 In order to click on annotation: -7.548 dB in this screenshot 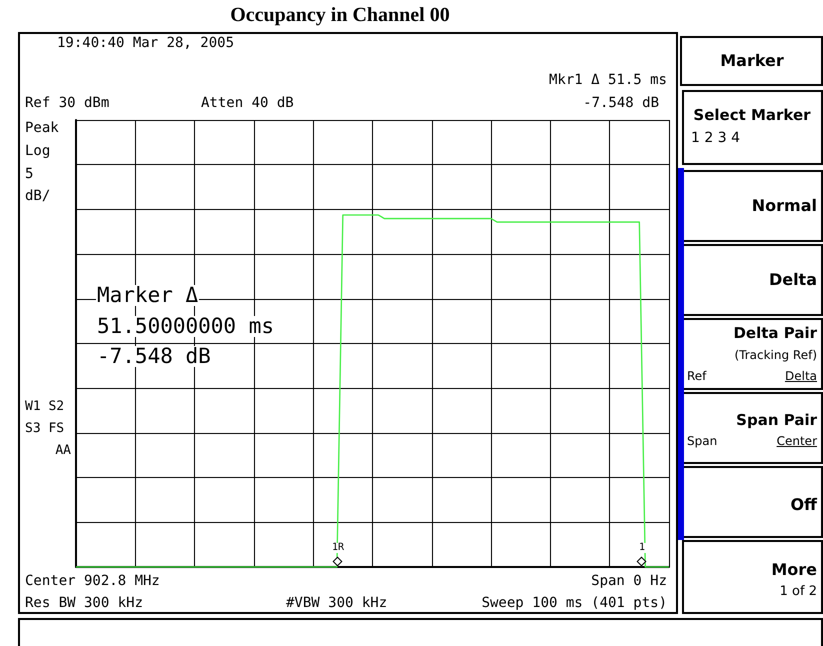, I will do `click(154, 356)`.